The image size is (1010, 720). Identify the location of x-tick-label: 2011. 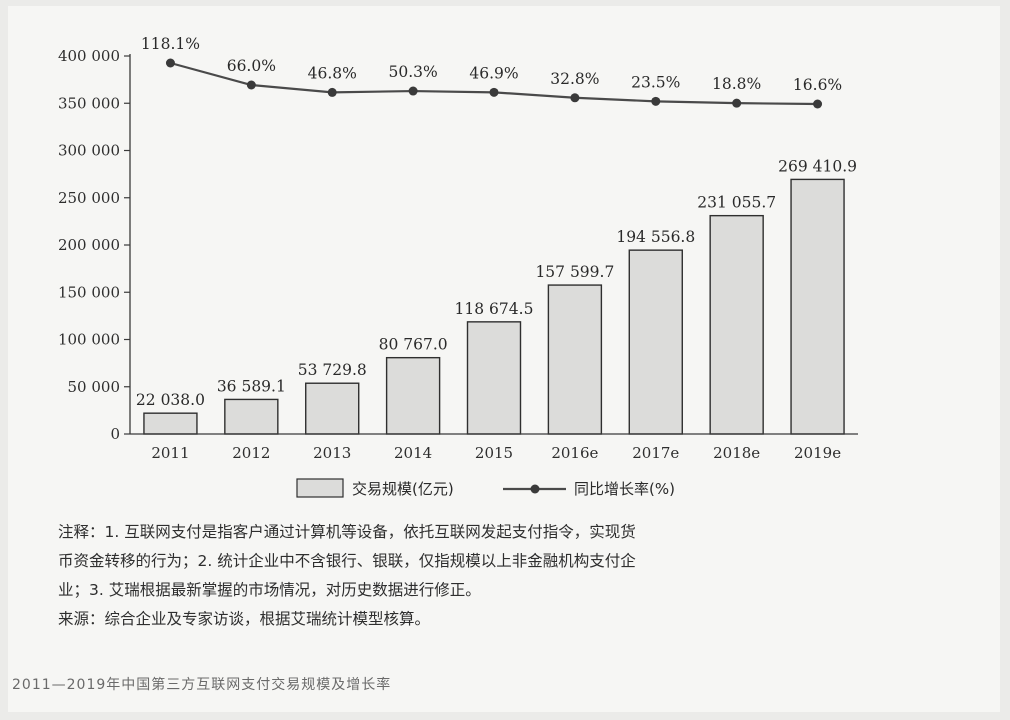
(170, 453).